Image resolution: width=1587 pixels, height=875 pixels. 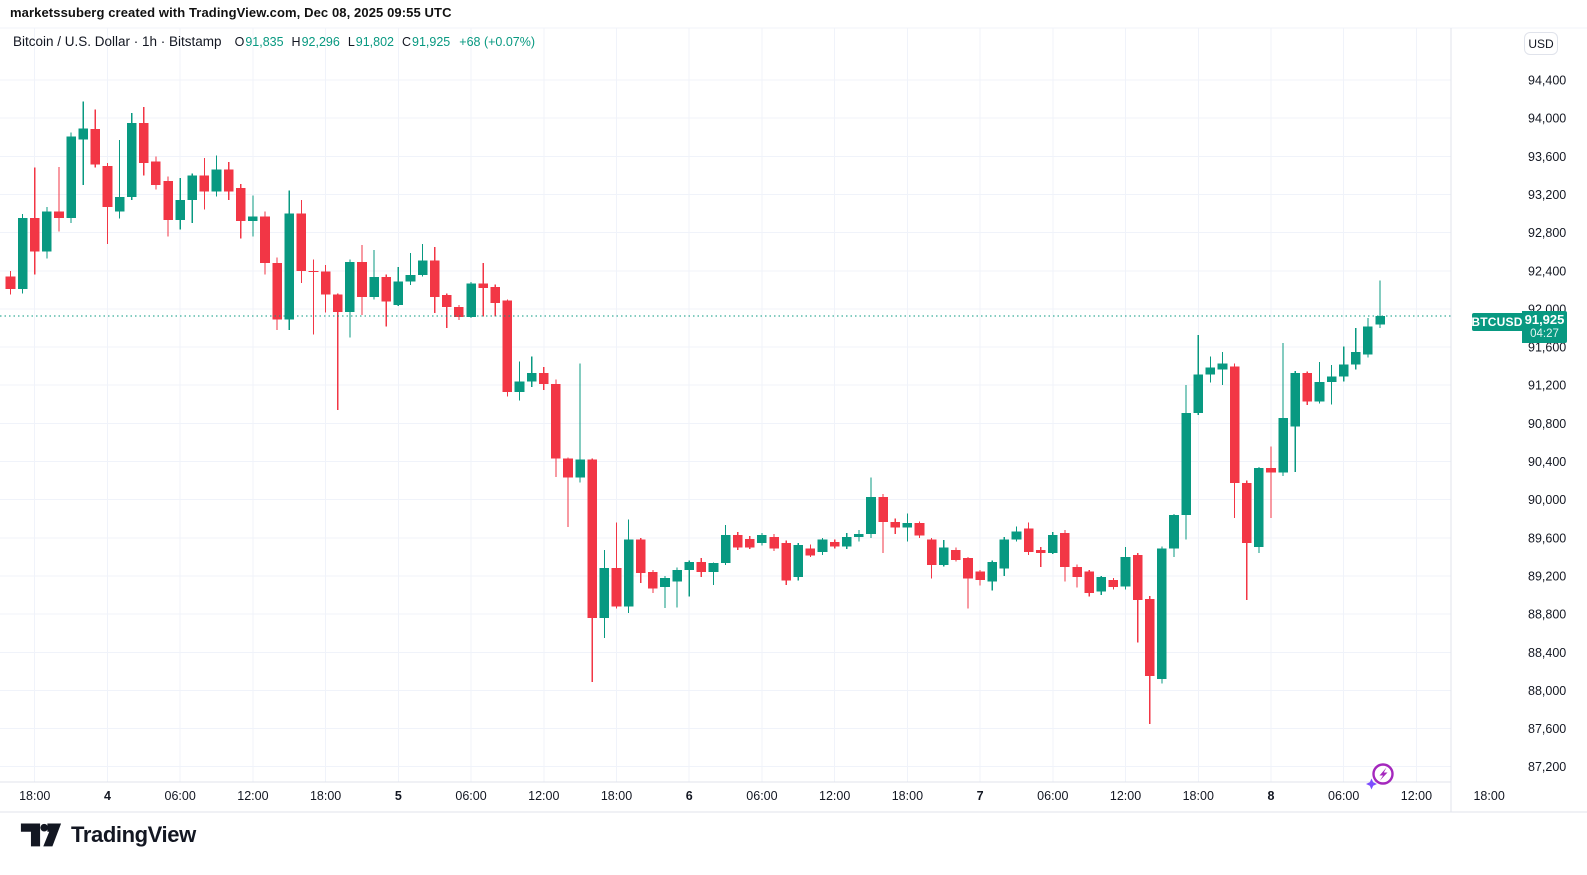 What do you see at coordinates (1380, 776) in the screenshot?
I see `events-lightning-icon` at bounding box center [1380, 776].